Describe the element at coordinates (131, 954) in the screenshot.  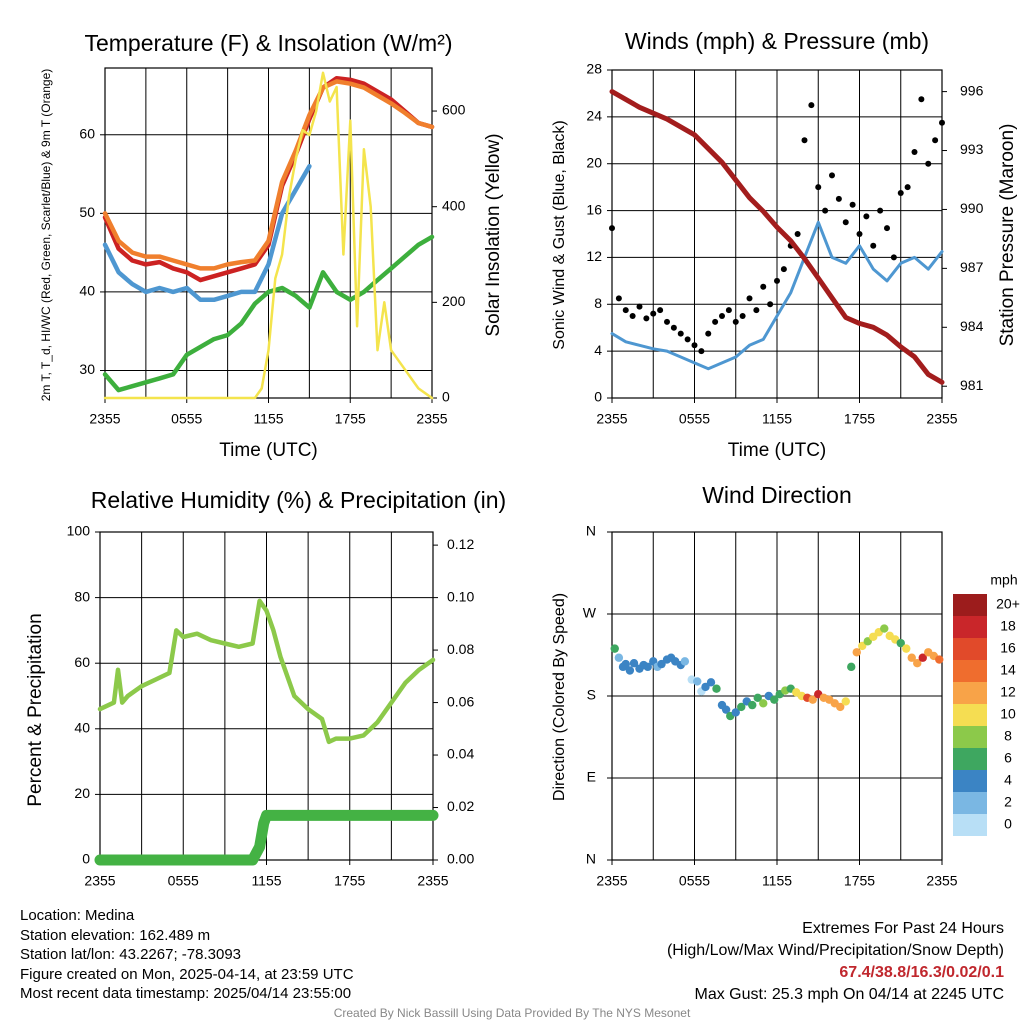
I see `latlon-text: Station lat/lon: 43.2267; -78.3093` at that location.